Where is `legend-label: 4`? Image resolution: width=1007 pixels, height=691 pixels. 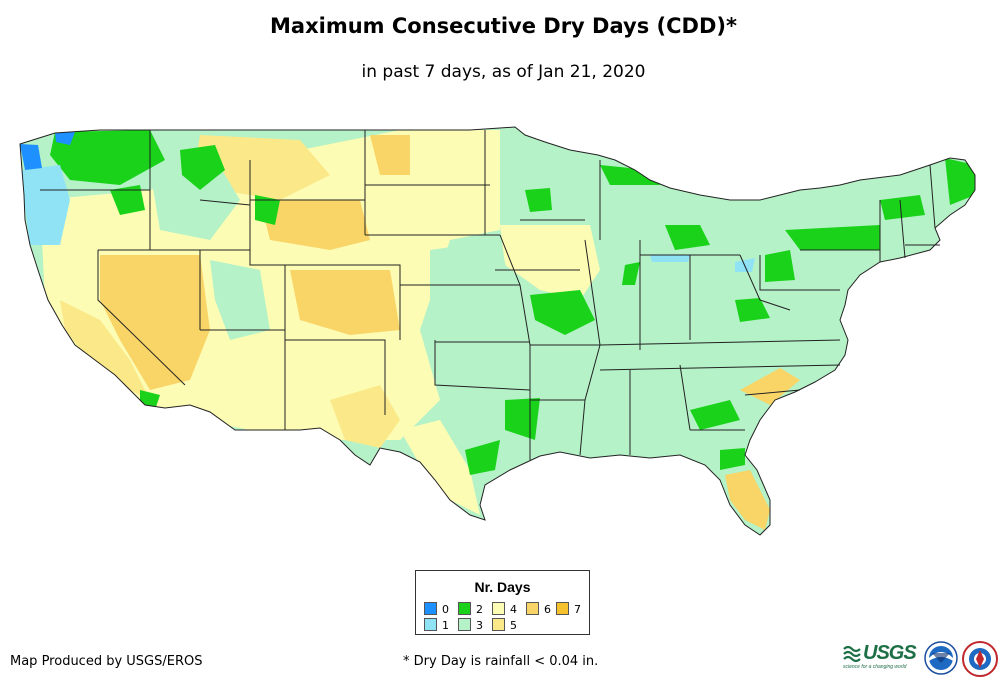
legend-label: 4 is located at coordinates (513, 609).